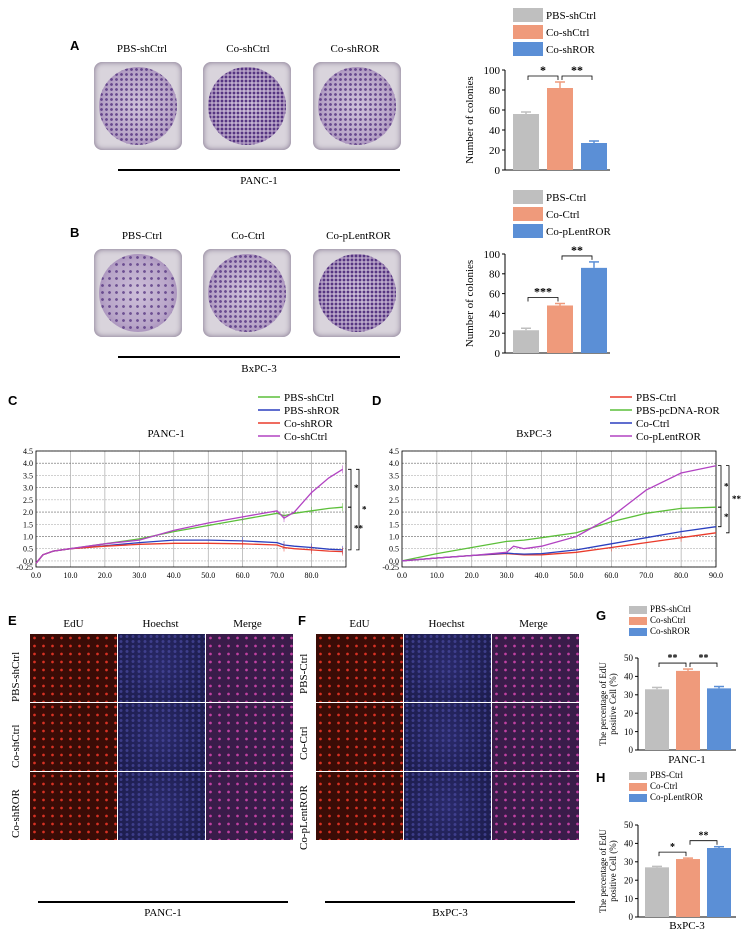 The width and height of the screenshot is (744, 931). Describe the element at coordinates (629, 713) in the screenshot. I see `y-tick-label: 20` at that location.